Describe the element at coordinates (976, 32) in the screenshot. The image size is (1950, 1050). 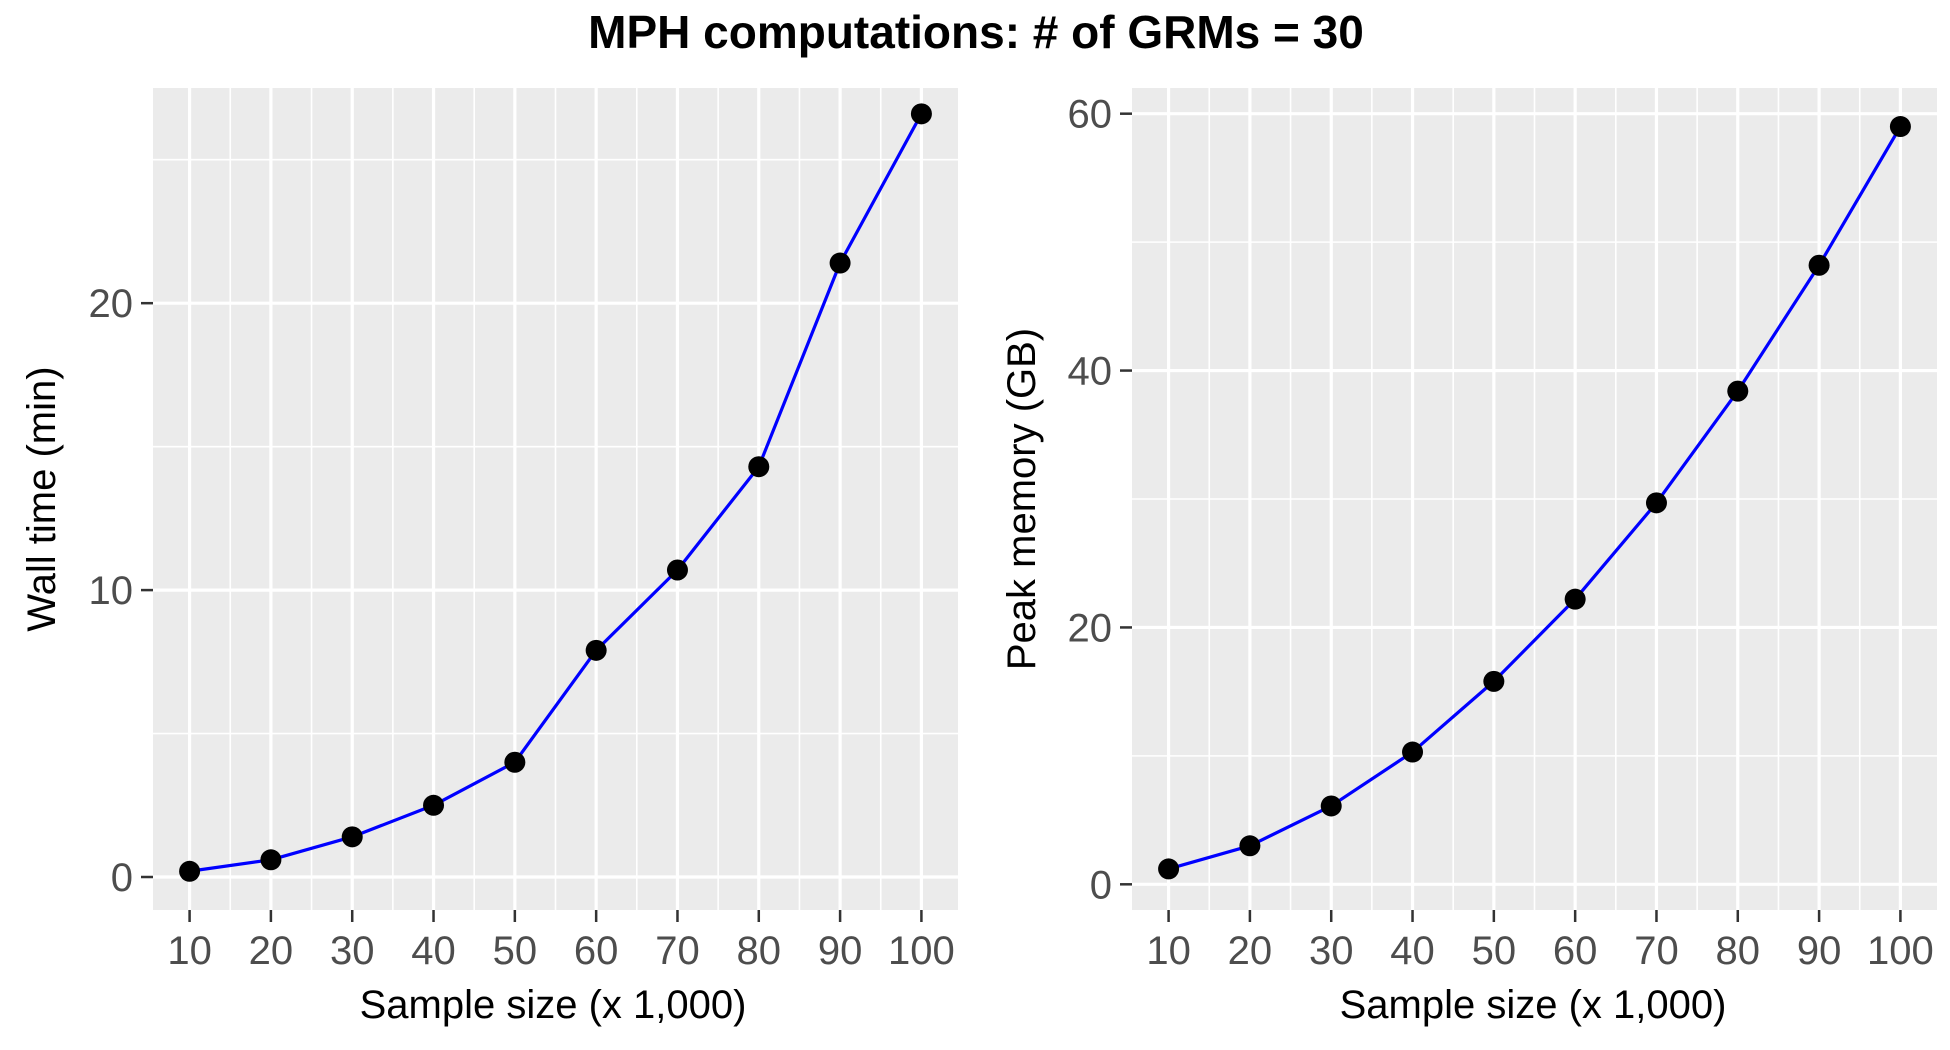
I see `figure-title: MPH computations: # of GRMs = 30` at that location.